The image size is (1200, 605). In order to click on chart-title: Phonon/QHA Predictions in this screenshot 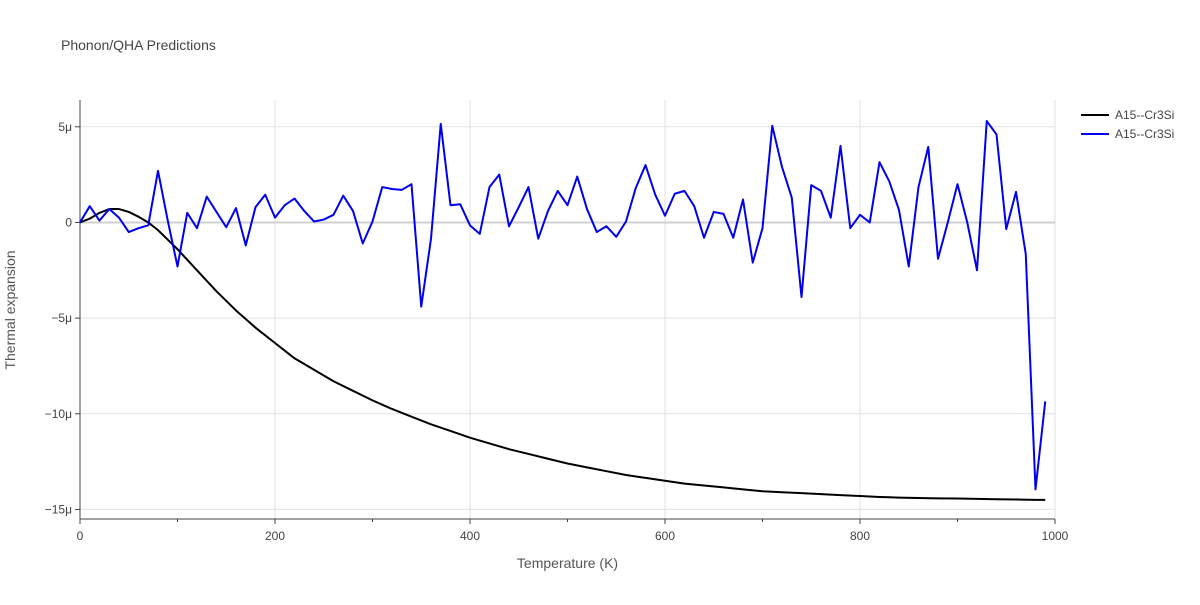, I will do `click(138, 45)`.